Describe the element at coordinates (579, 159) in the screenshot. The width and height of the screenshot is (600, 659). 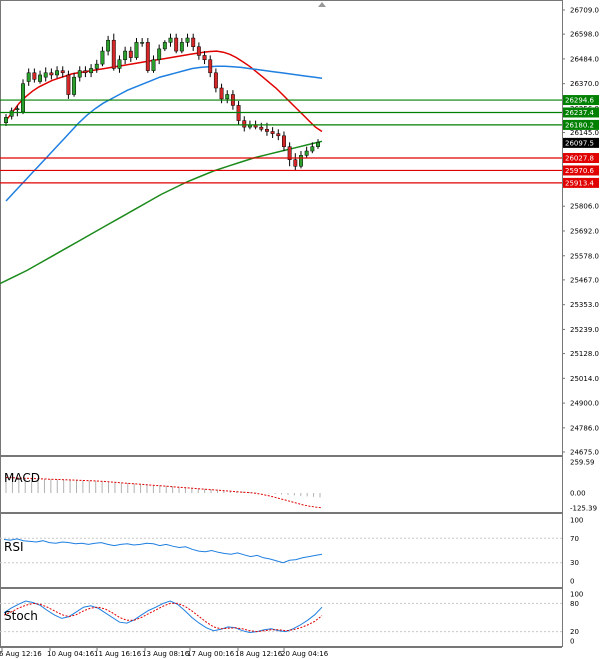
I see `support-level-value: 26027.8` at that location.